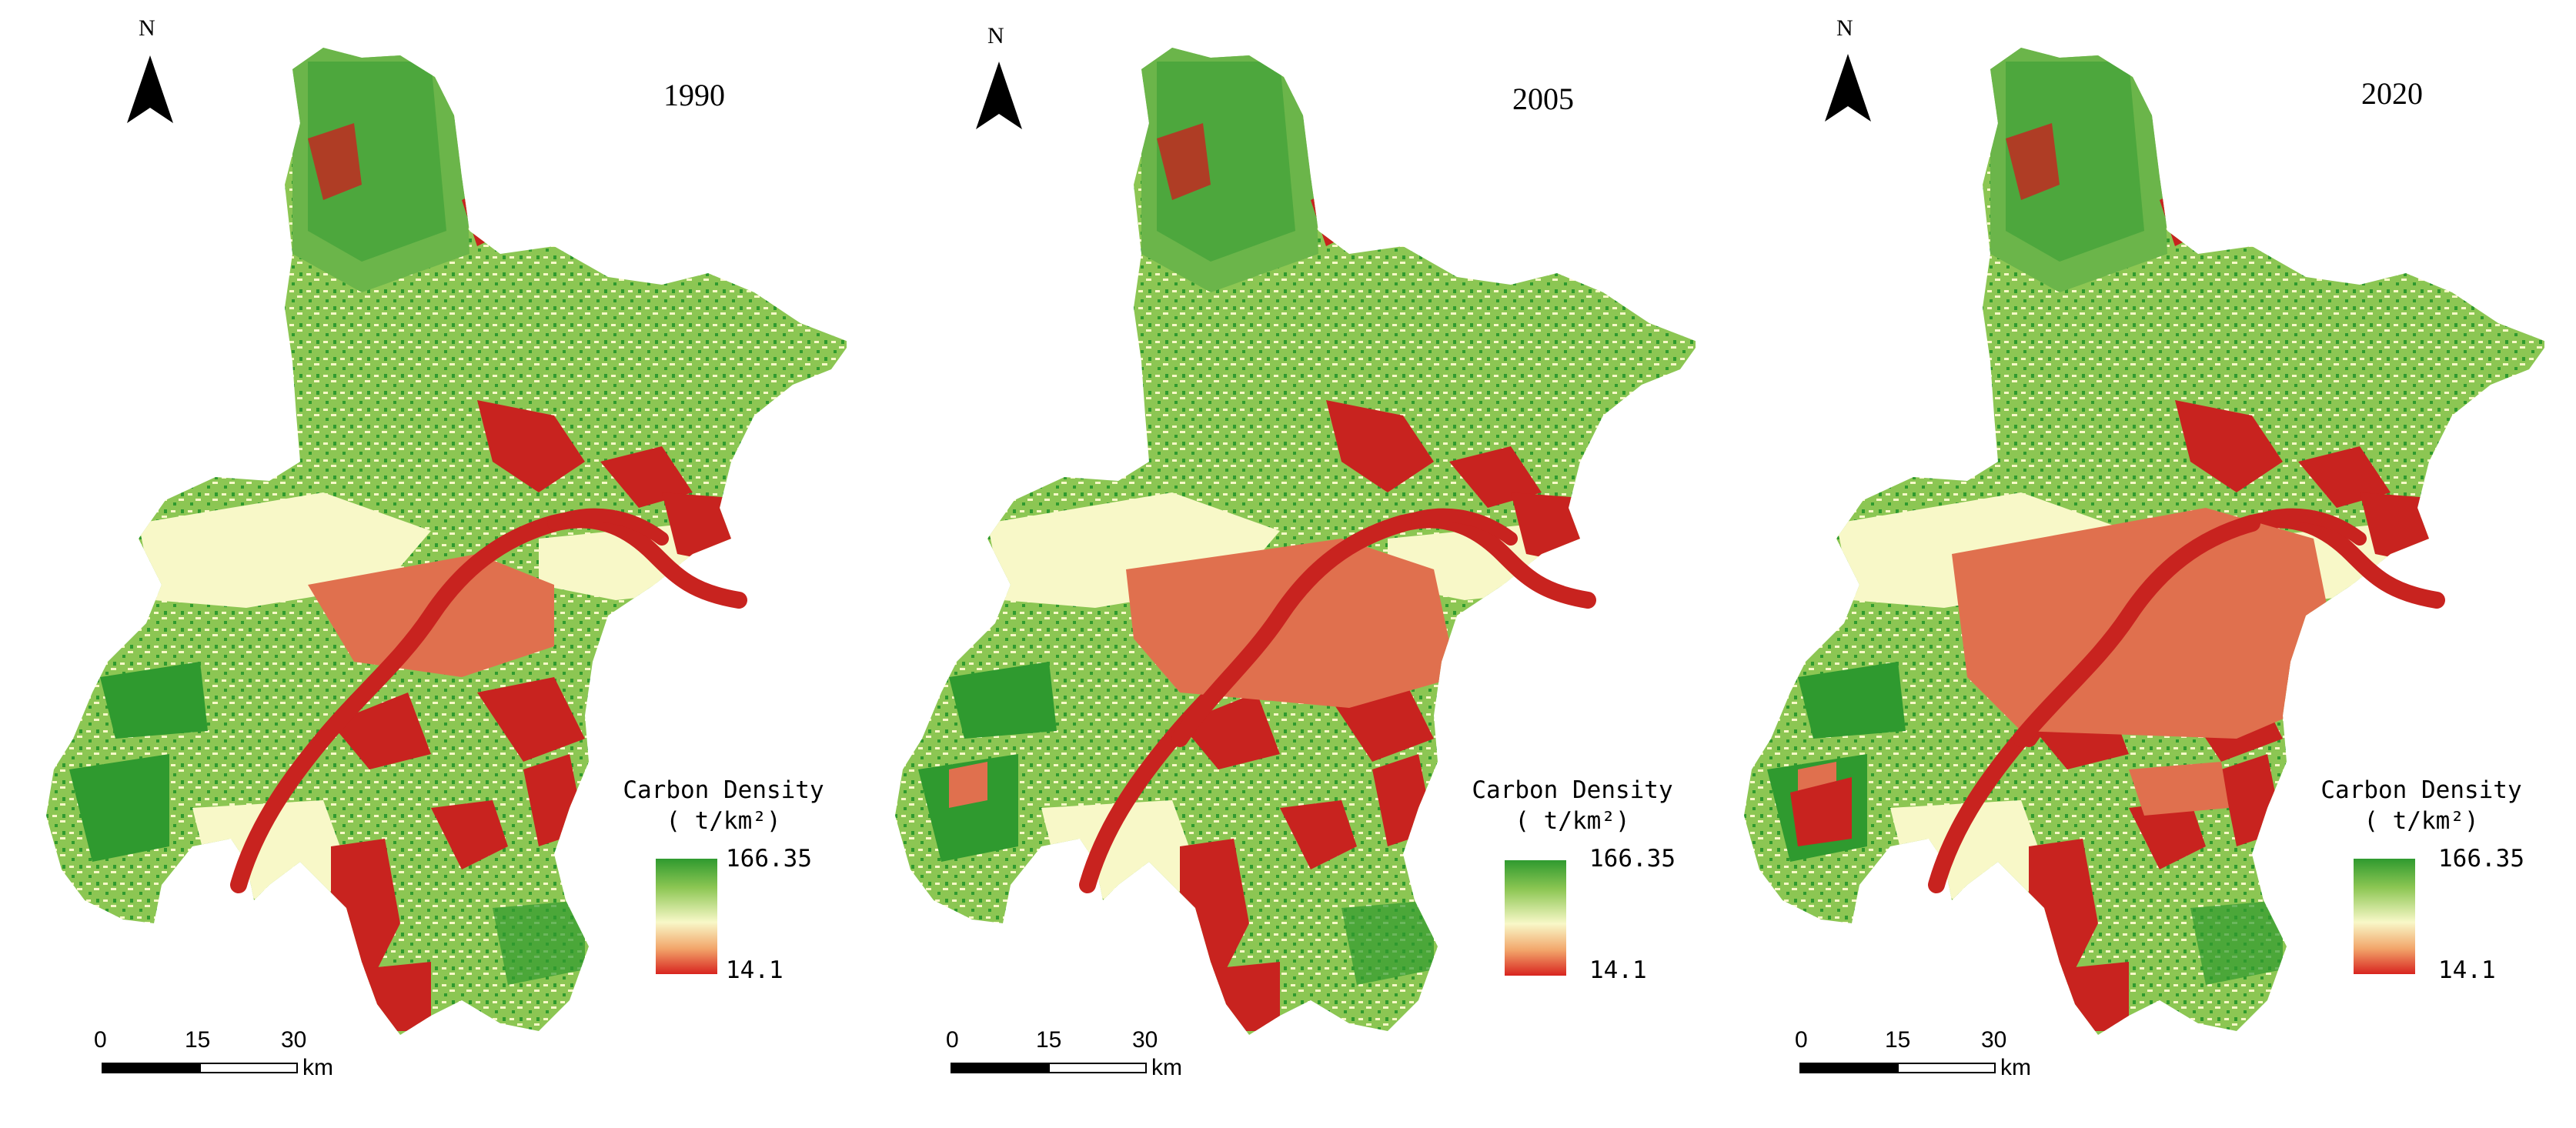 The image size is (2576, 1128). Describe the element at coordinates (1543, 99) in the screenshot. I see `year-label: 2005` at that location.